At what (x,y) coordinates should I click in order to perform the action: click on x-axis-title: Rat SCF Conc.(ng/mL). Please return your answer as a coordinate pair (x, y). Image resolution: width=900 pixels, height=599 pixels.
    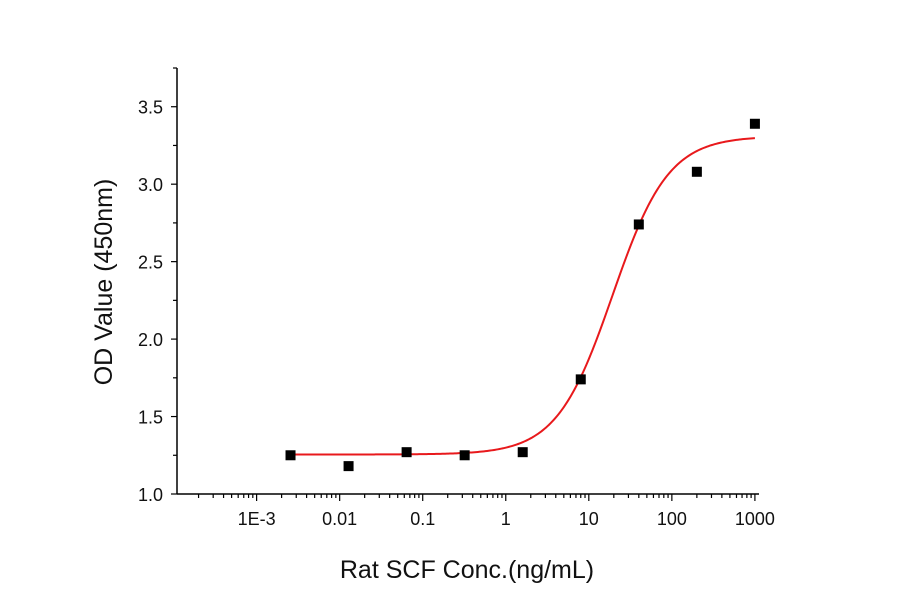
    Looking at the image, I should click on (467, 570).